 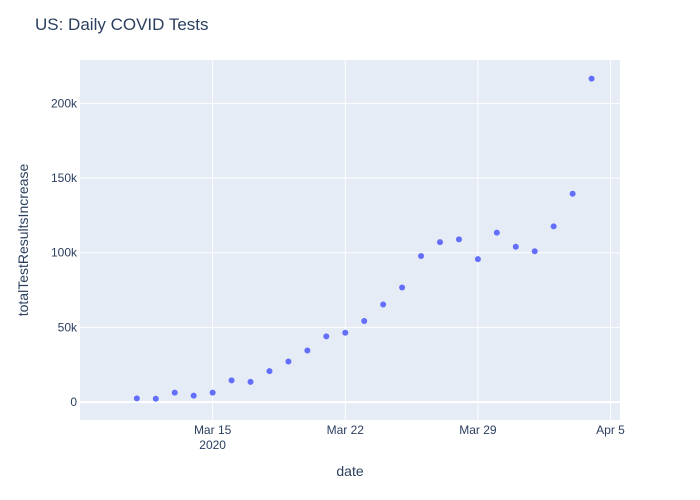 I want to click on y-axis-ticks: 0 50k 100k 150k 200k, so click(x=64, y=252).